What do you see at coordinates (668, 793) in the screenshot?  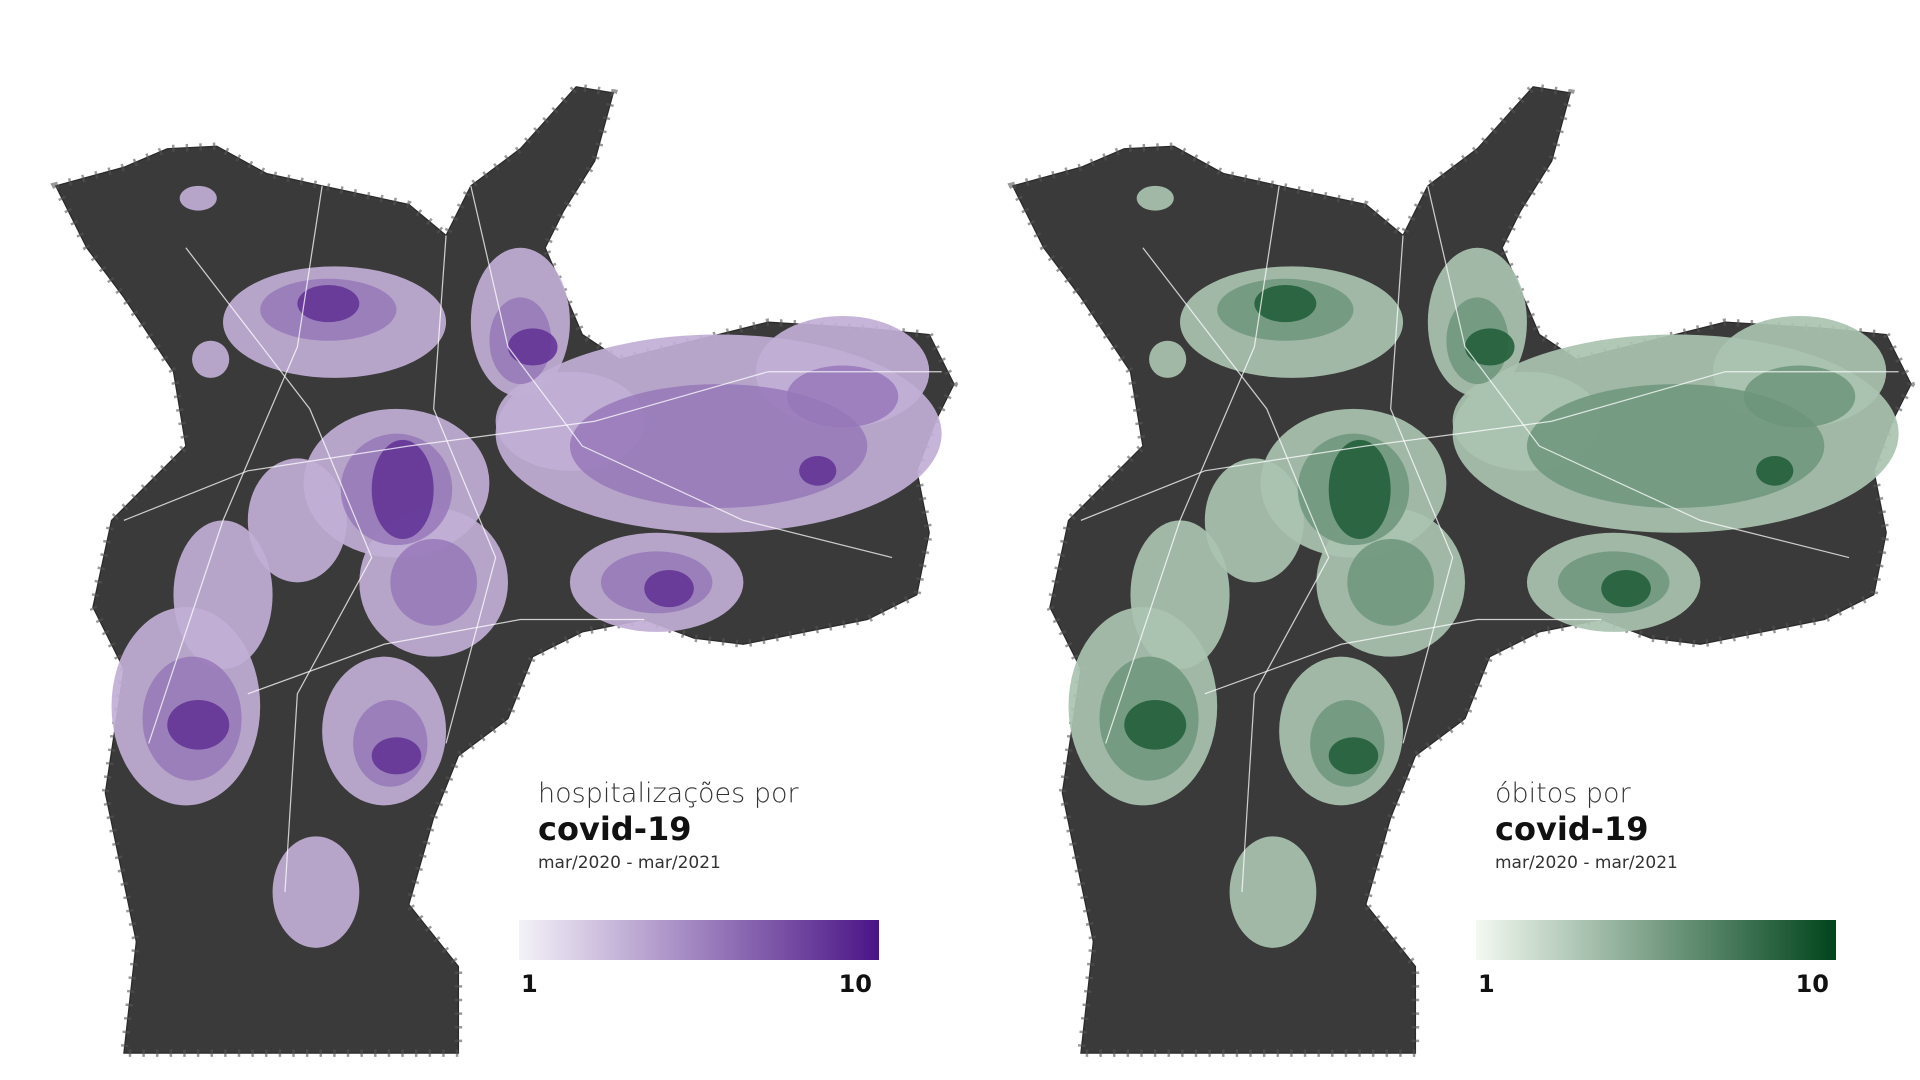 I see `legend-title: hospitalizações por` at bounding box center [668, 793].